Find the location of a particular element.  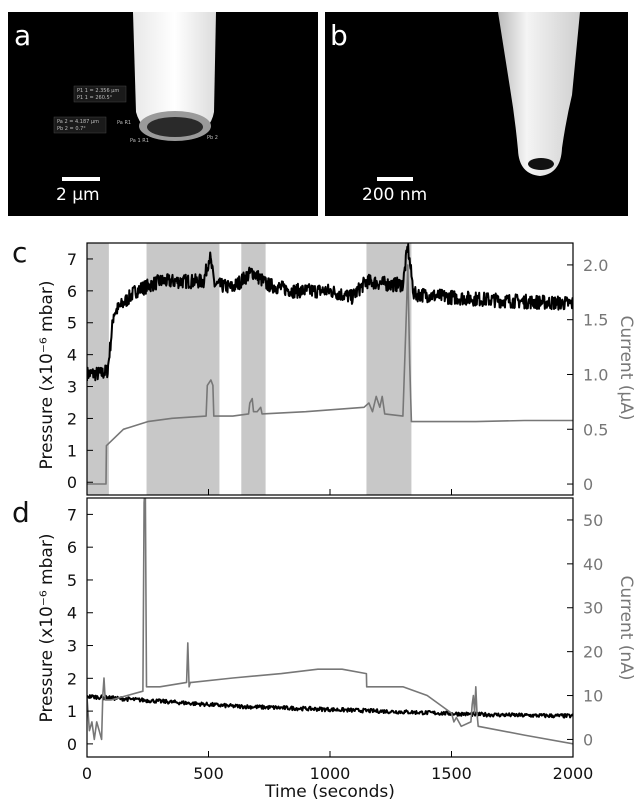

x-tick-label: 0 is located at coordinates (87, 773).